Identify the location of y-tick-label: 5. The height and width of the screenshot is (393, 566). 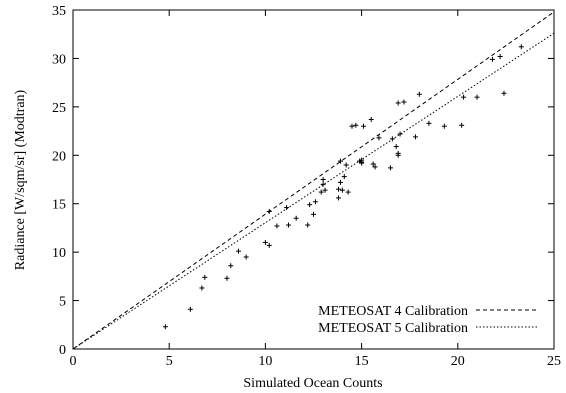
(62, 302).